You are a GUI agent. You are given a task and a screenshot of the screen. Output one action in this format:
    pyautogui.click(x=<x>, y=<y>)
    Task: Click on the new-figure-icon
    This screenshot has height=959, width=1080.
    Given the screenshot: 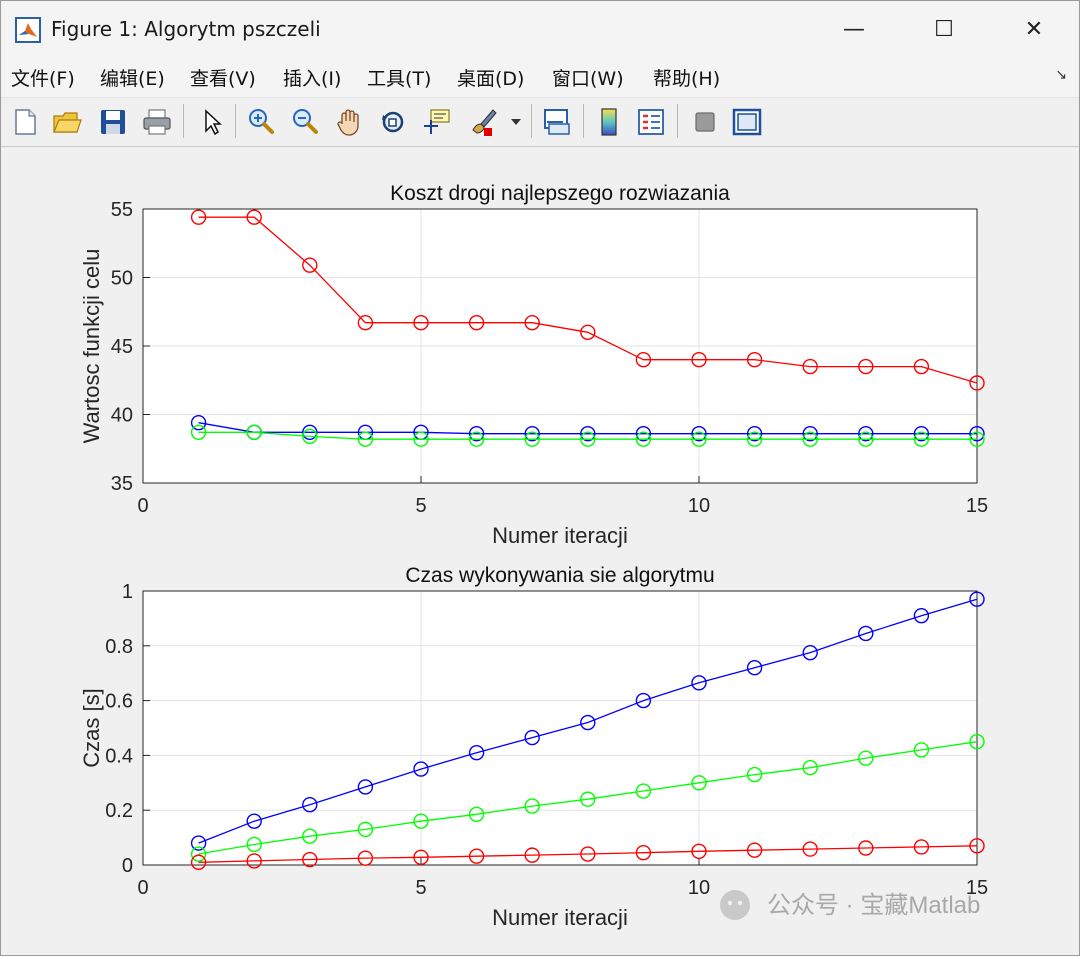 What is the action you would take?
    pyautogui.click(x=25, y=122)
    